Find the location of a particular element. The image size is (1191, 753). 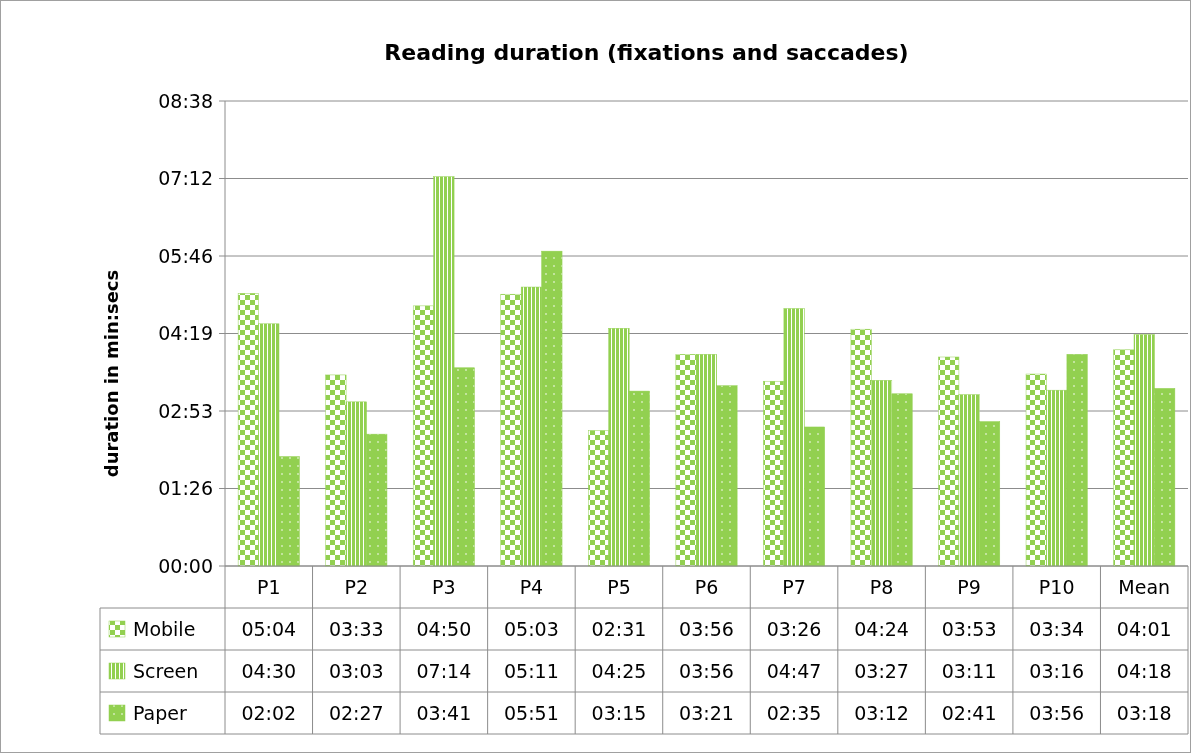

x-tick-label: P9 is located at coordinates (969, 586).